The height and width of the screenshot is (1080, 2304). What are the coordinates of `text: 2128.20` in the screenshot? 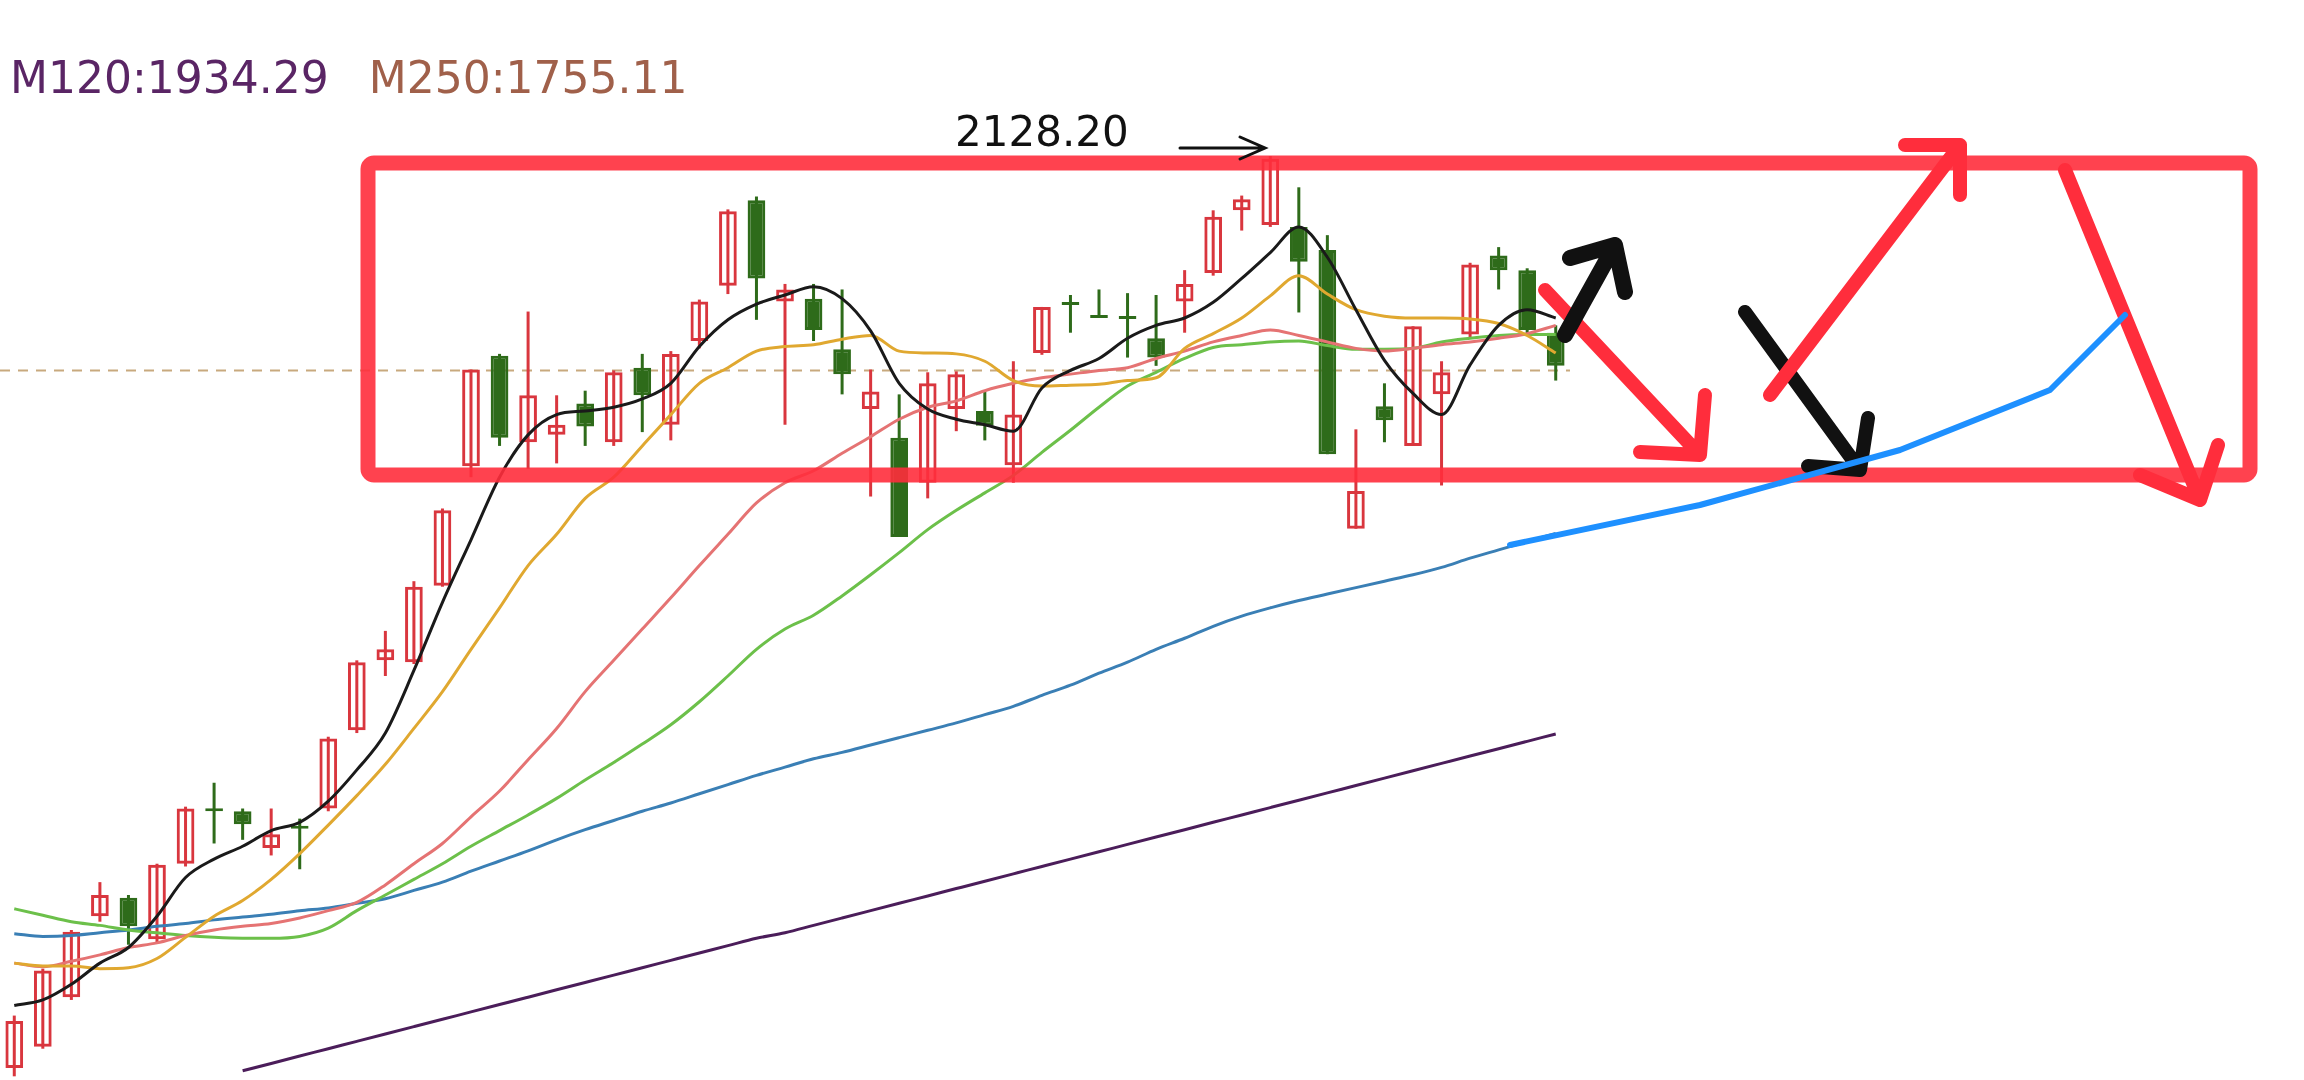 It's located at (1042, 131).